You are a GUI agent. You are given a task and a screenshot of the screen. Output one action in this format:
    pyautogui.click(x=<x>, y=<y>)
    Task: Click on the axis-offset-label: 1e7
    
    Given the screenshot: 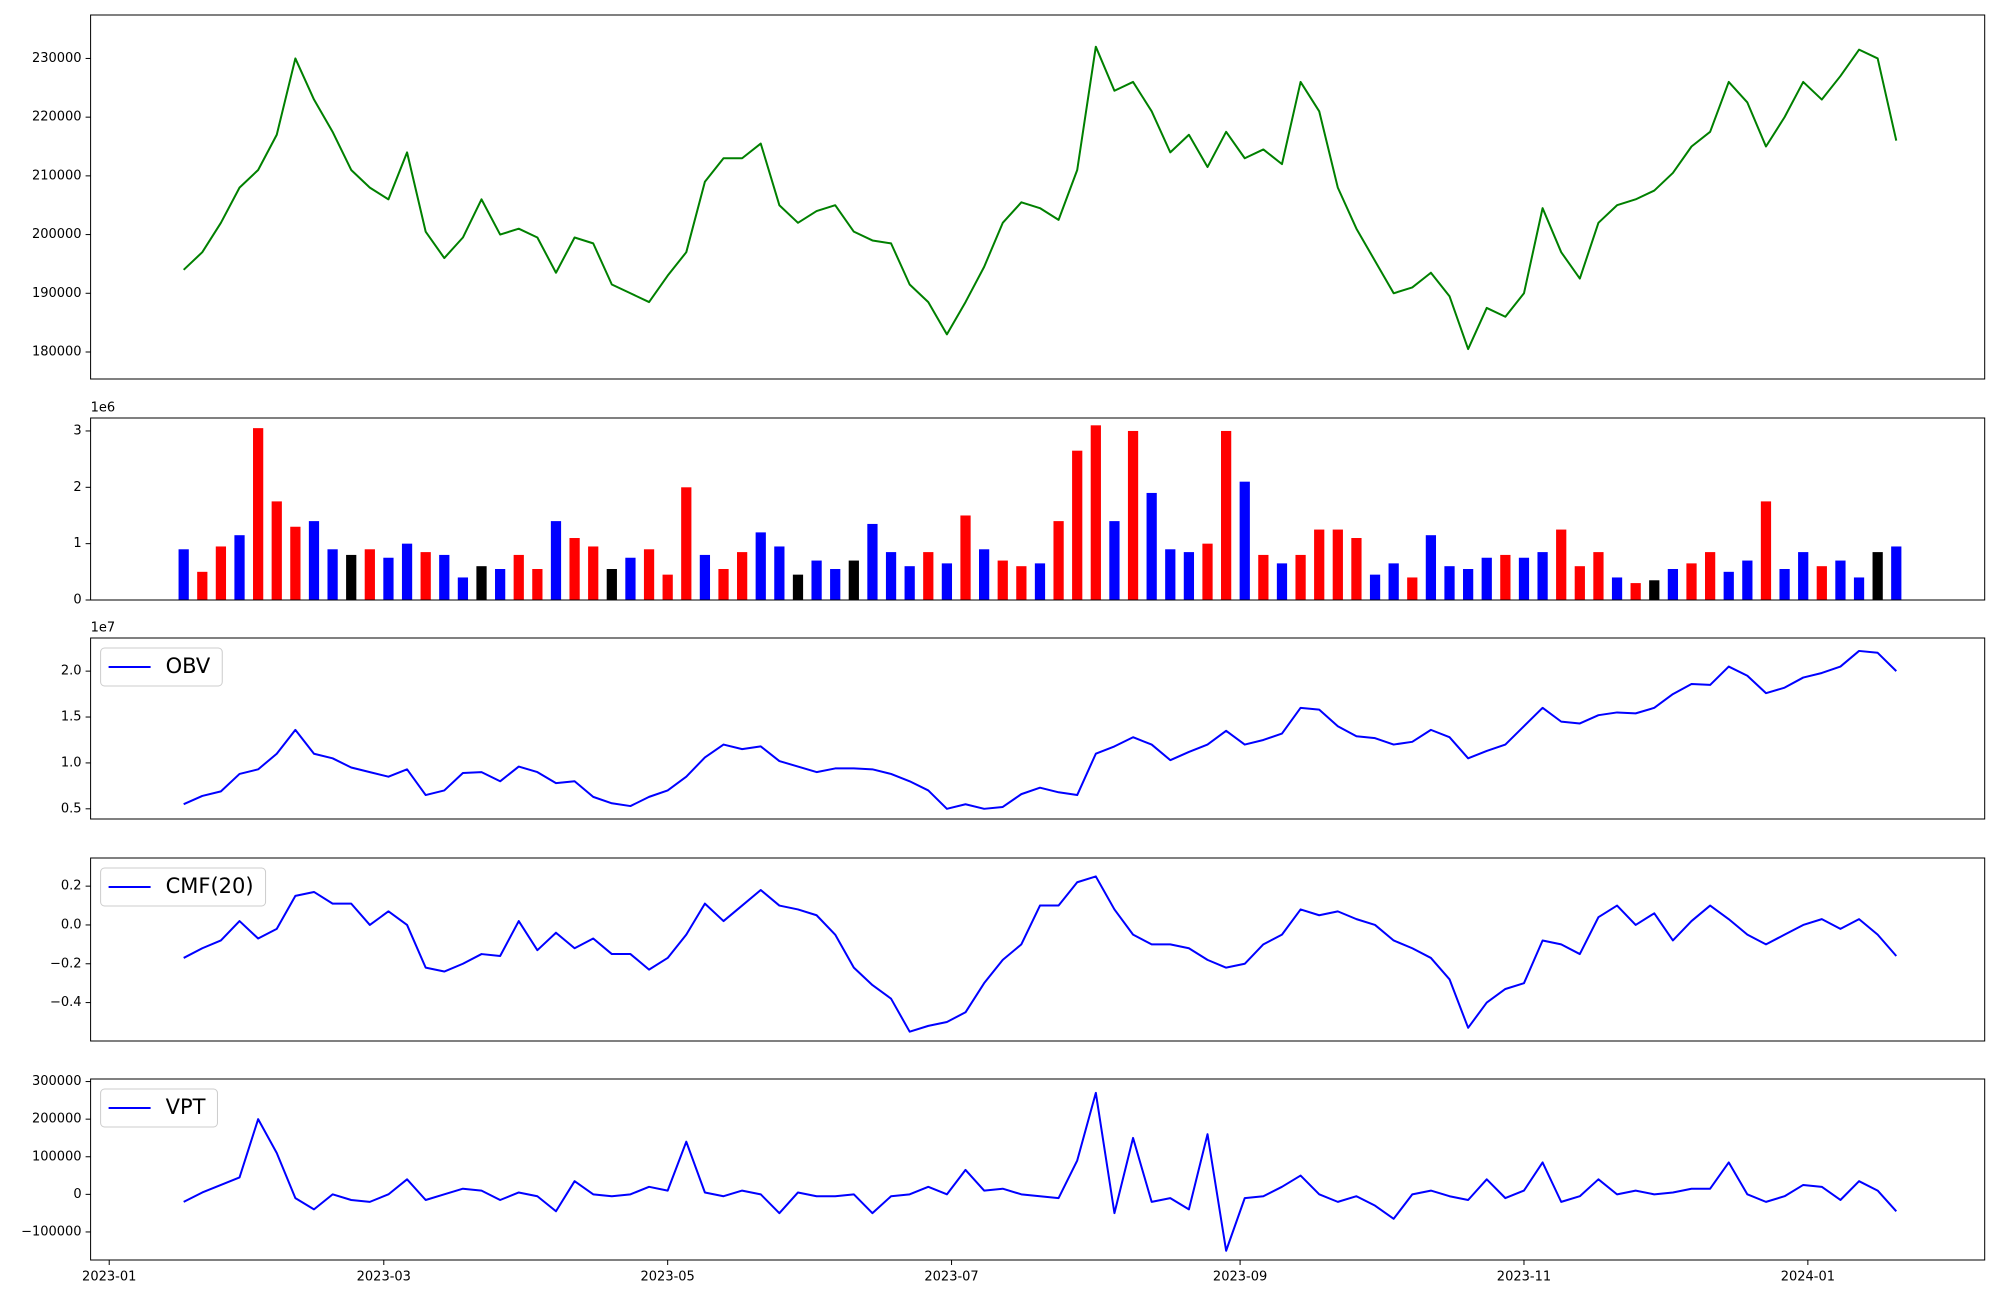 What is the action you would take?
    pyautogui.click(x=103, y=628)
    